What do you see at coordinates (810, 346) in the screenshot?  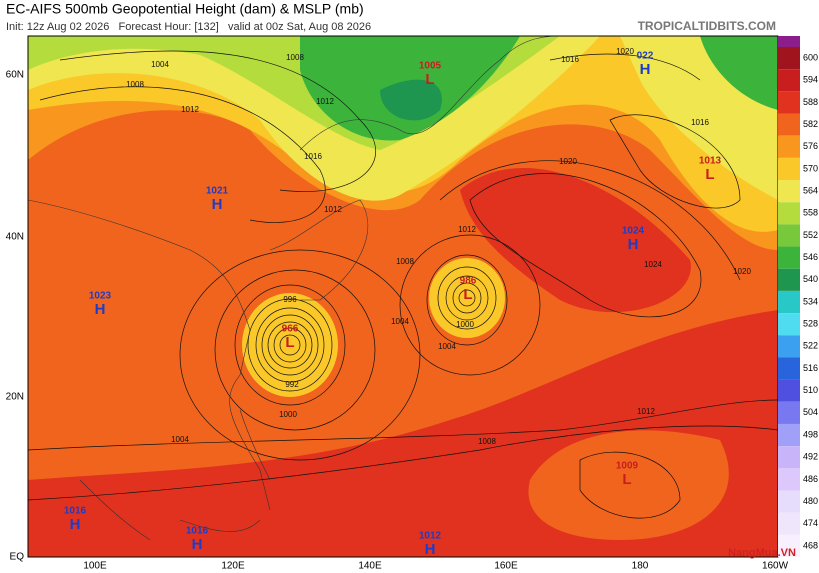 I see `colorbar-label: 522` at bounding box center [810, 346].